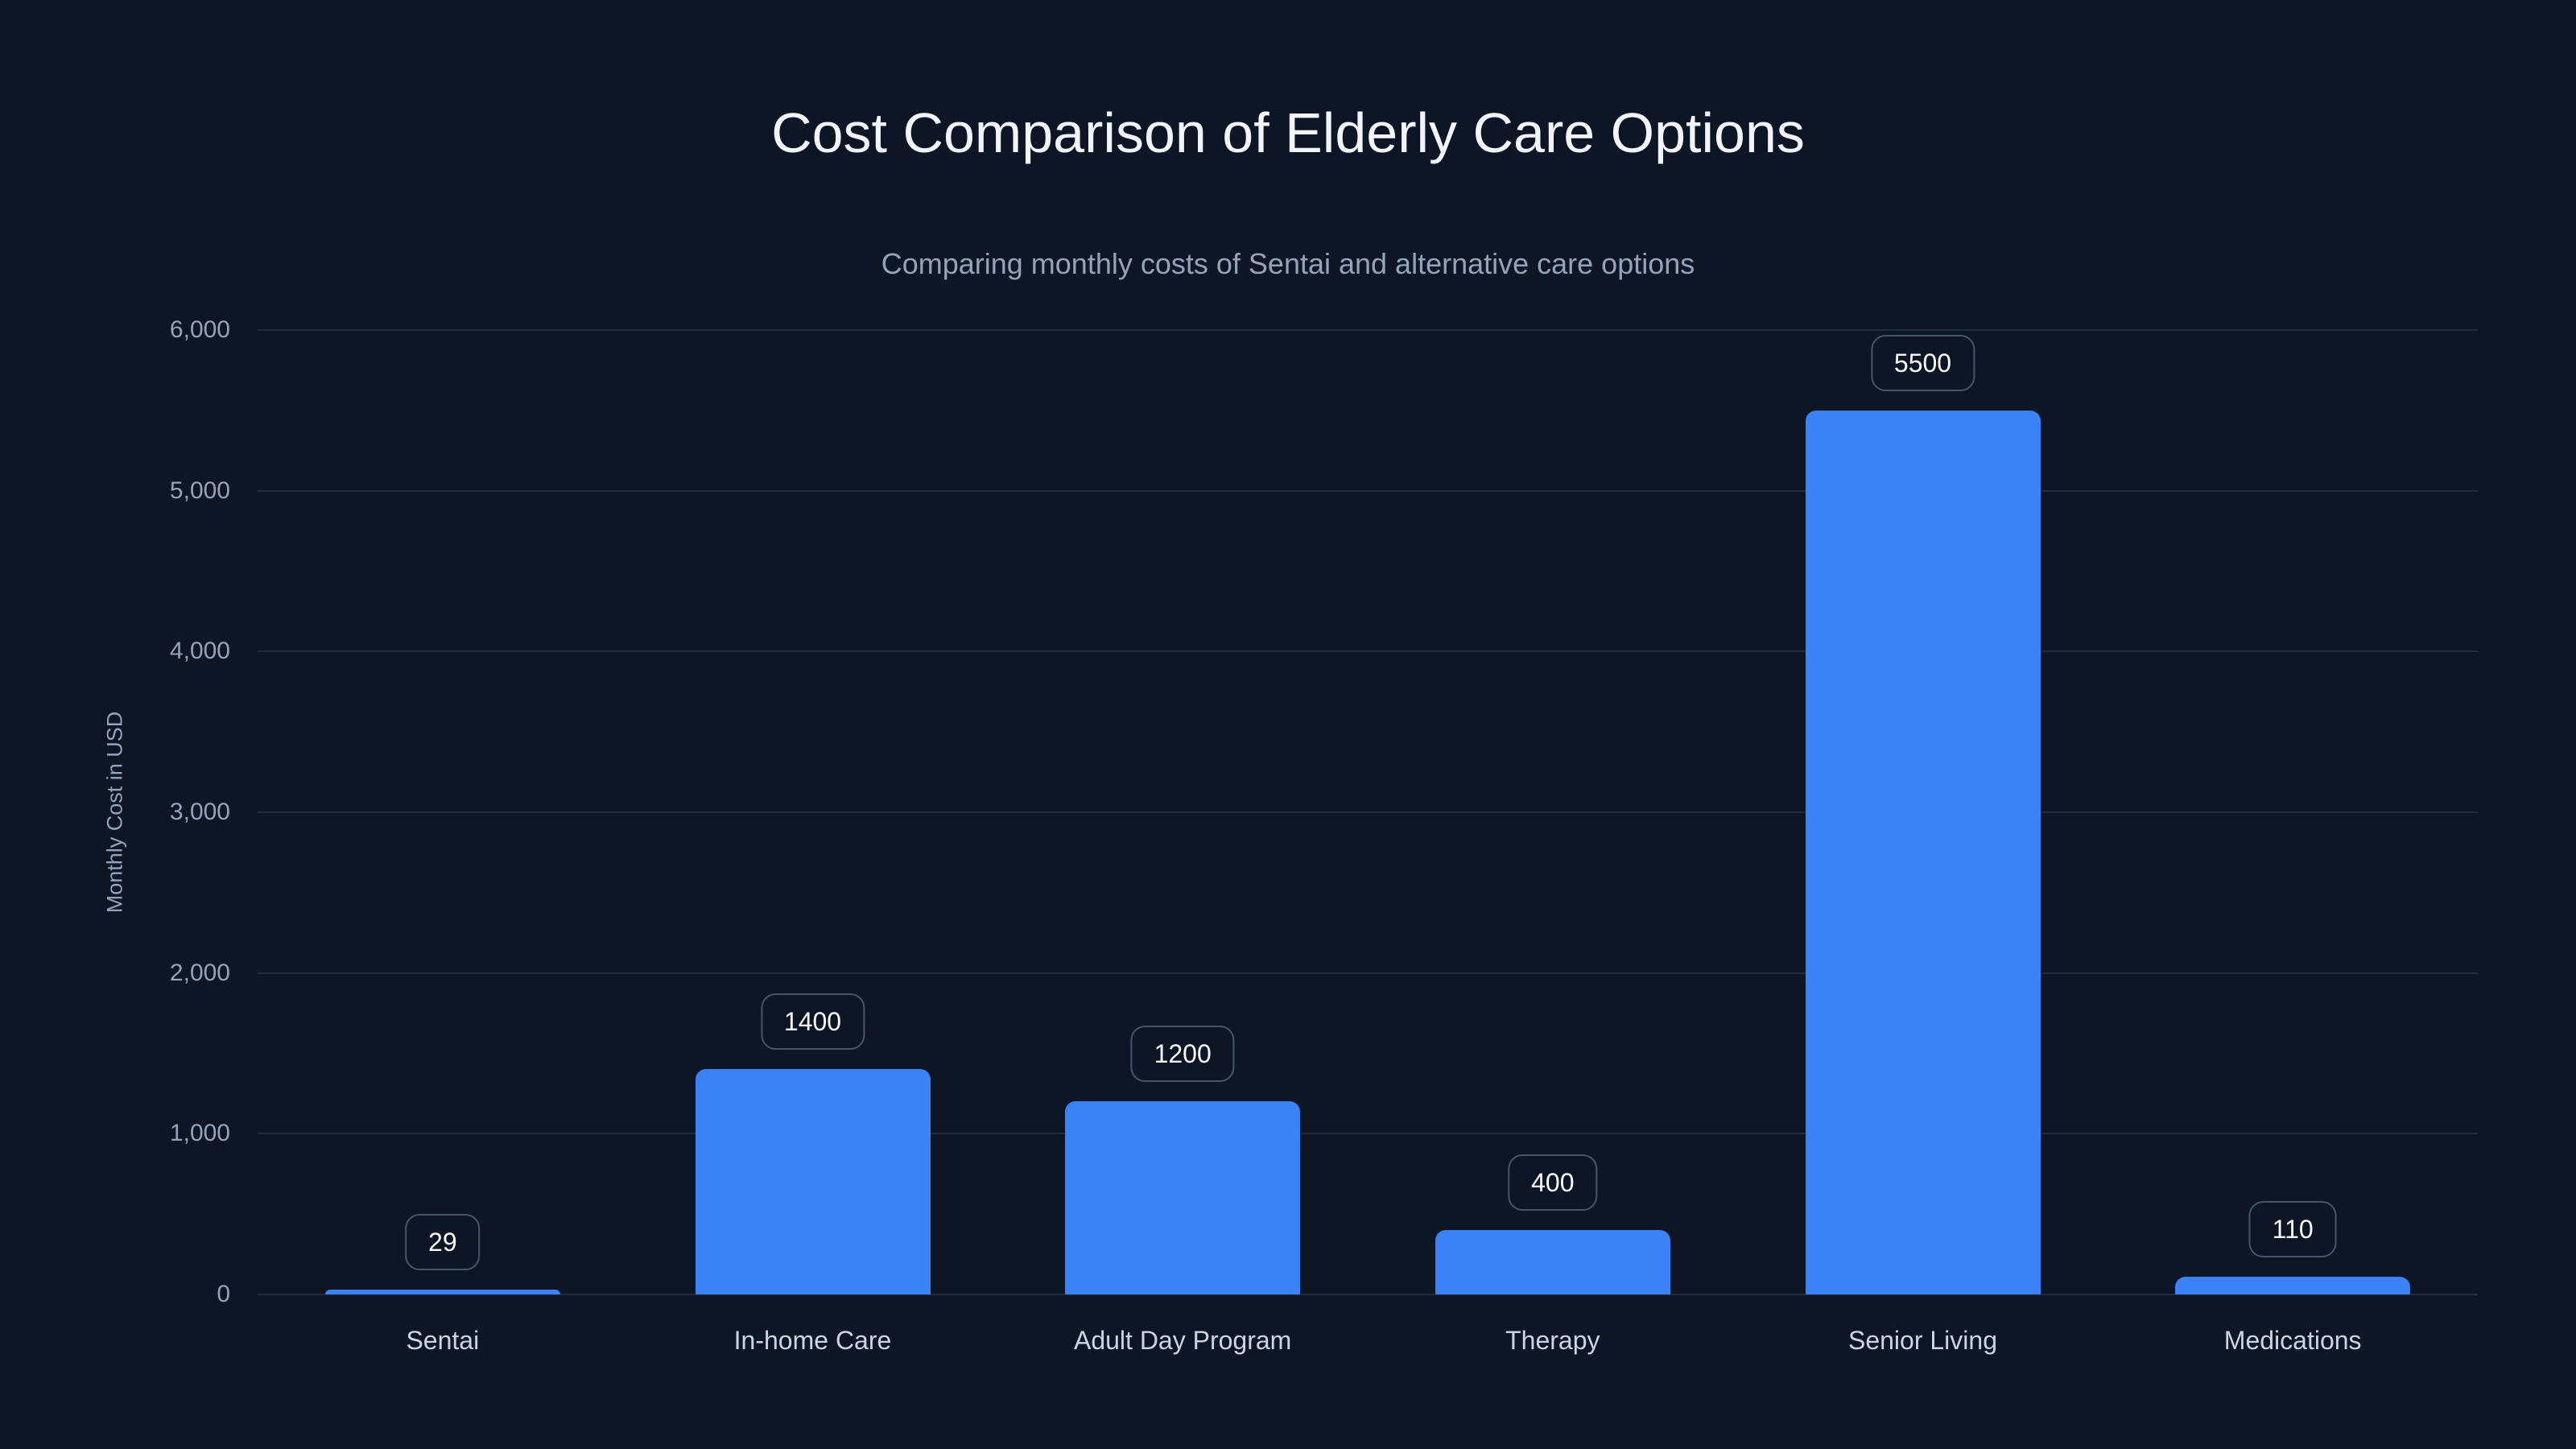 This screenshot has height=1449, width=2576. What do you see at coordinates (443, 1242) in the screenshot?
I see `value-badge: 29` at bounding box center [443, 1242].